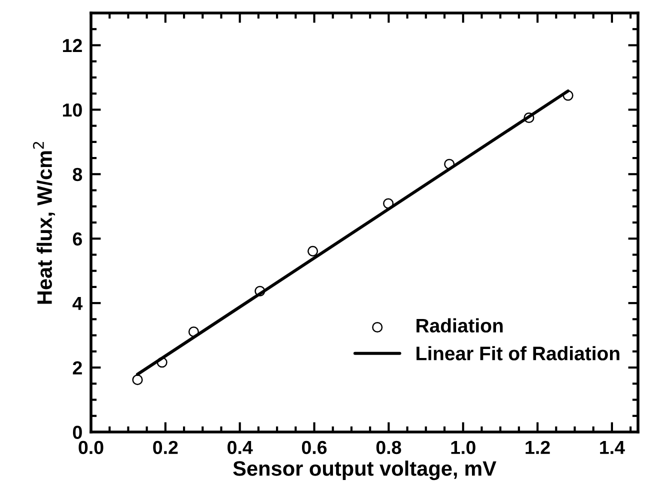 The width and height of the screenshot is (653, 489). I want to click on x-tick-label: 1.2, so click(538, 447).